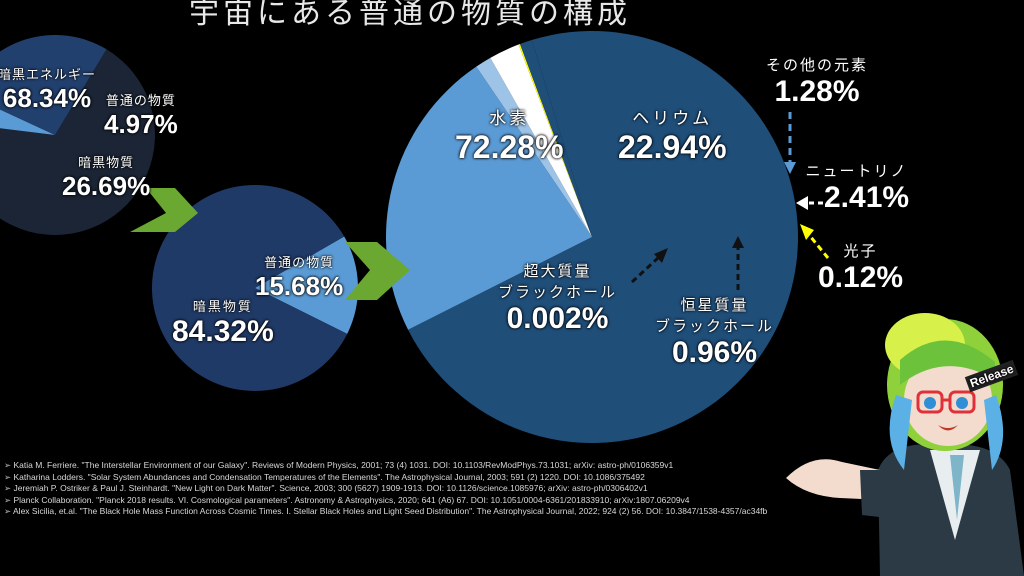 Image resolution: width=1024 pixels, height=576 pixels. I want to click on label-dark-matter-1-name: 暗黒物質, so click(106, 163).